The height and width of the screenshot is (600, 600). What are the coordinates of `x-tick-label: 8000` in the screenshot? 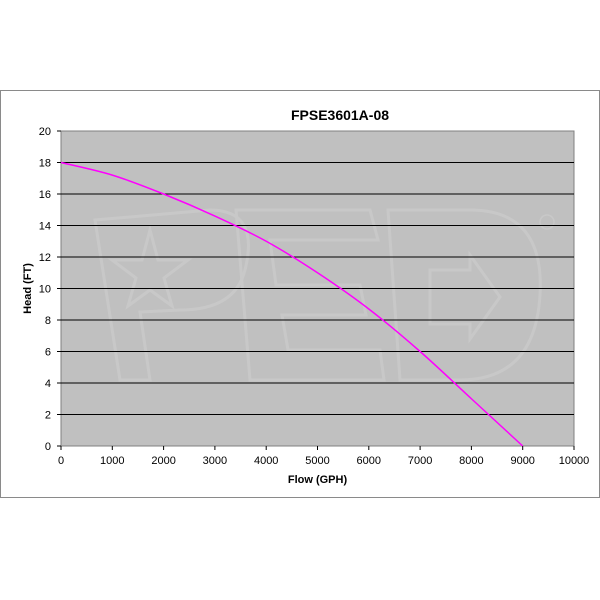 It's located at (471, 461).